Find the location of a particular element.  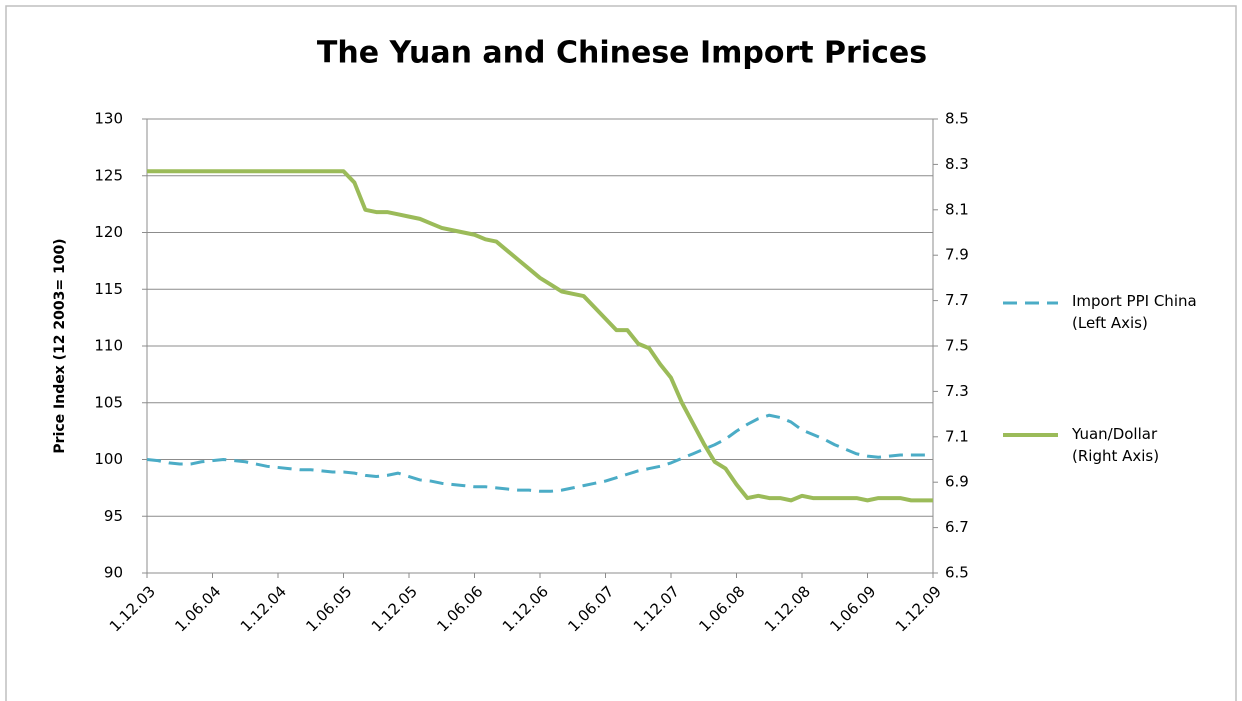

legend-label: Yuan/Dollar (Right Axis) is located at coordinates (1116, 445).